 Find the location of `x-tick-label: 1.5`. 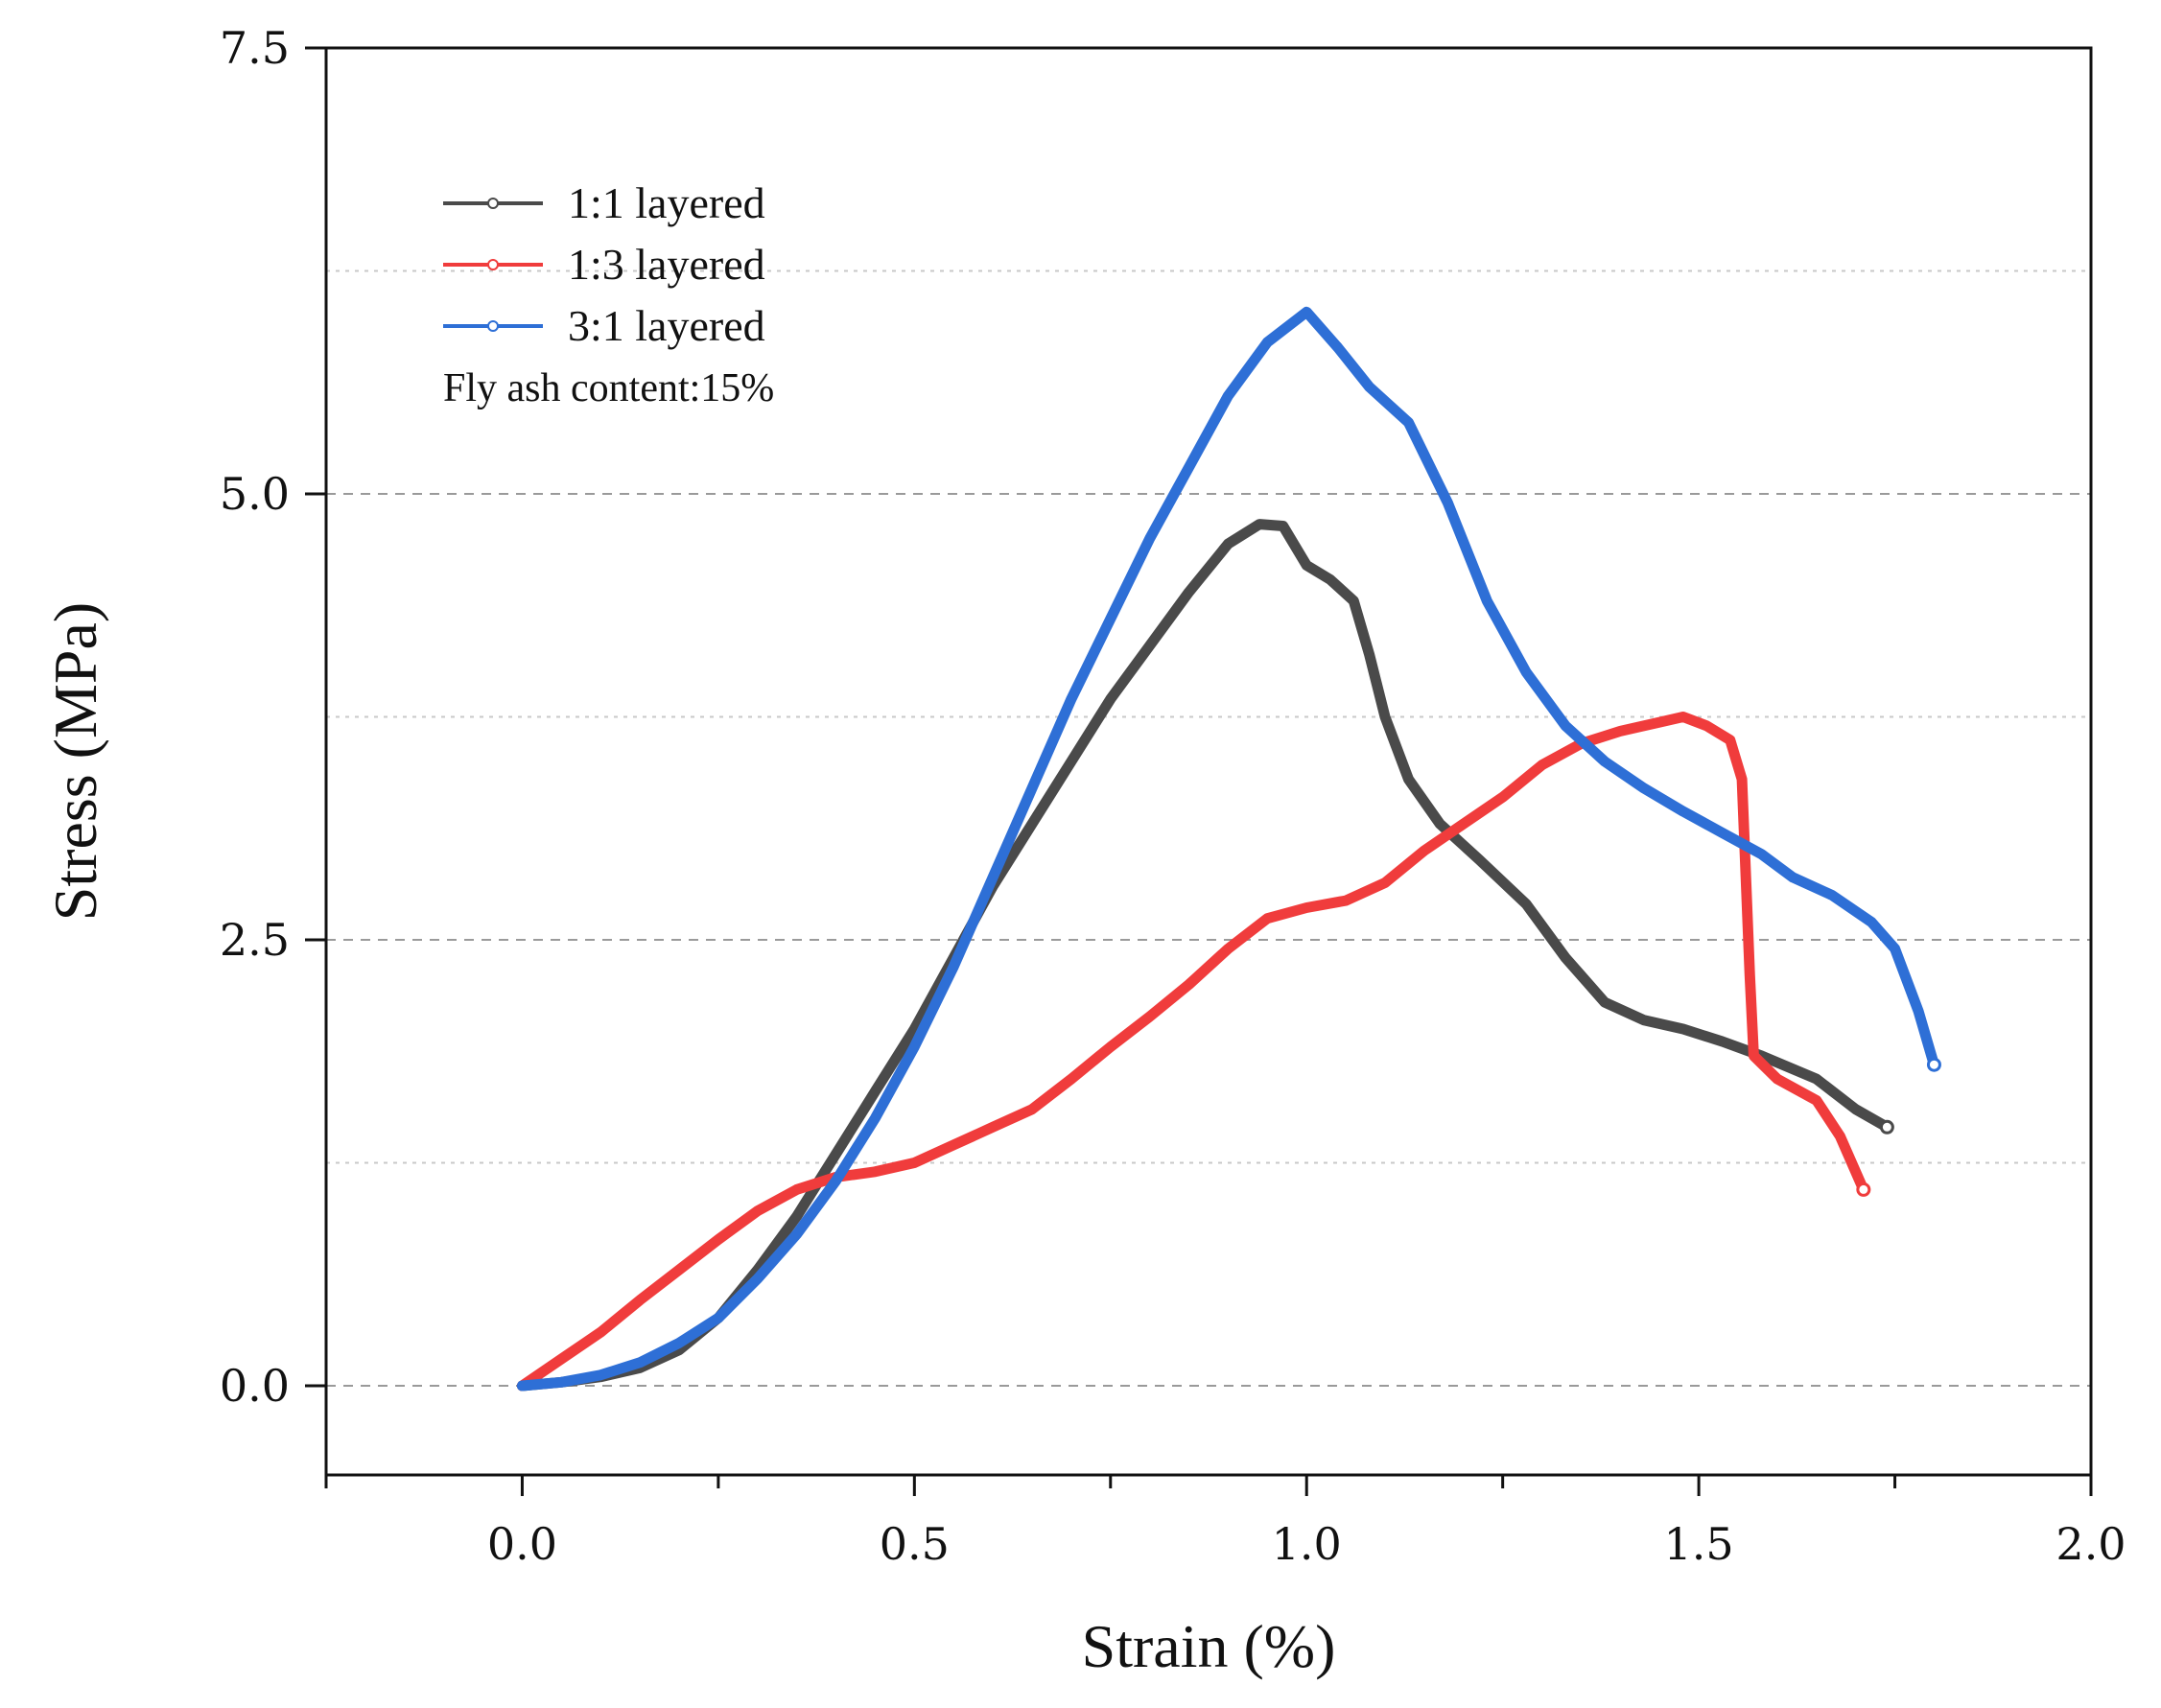

x-tick-label: 1.5 is located at coordinates (1699, 1544).